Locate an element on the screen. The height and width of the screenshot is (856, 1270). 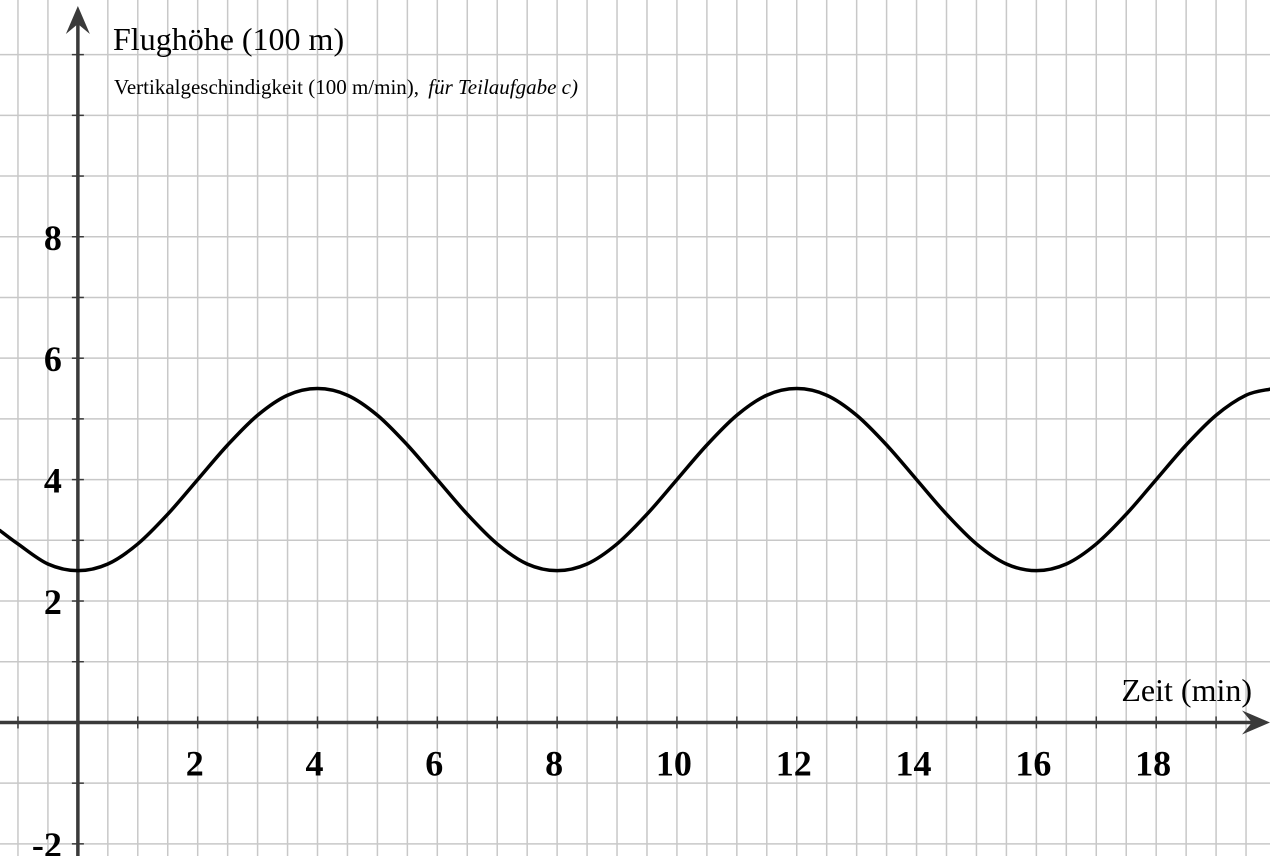
x-tick-label: 6 is located at coordinates (434, 763).